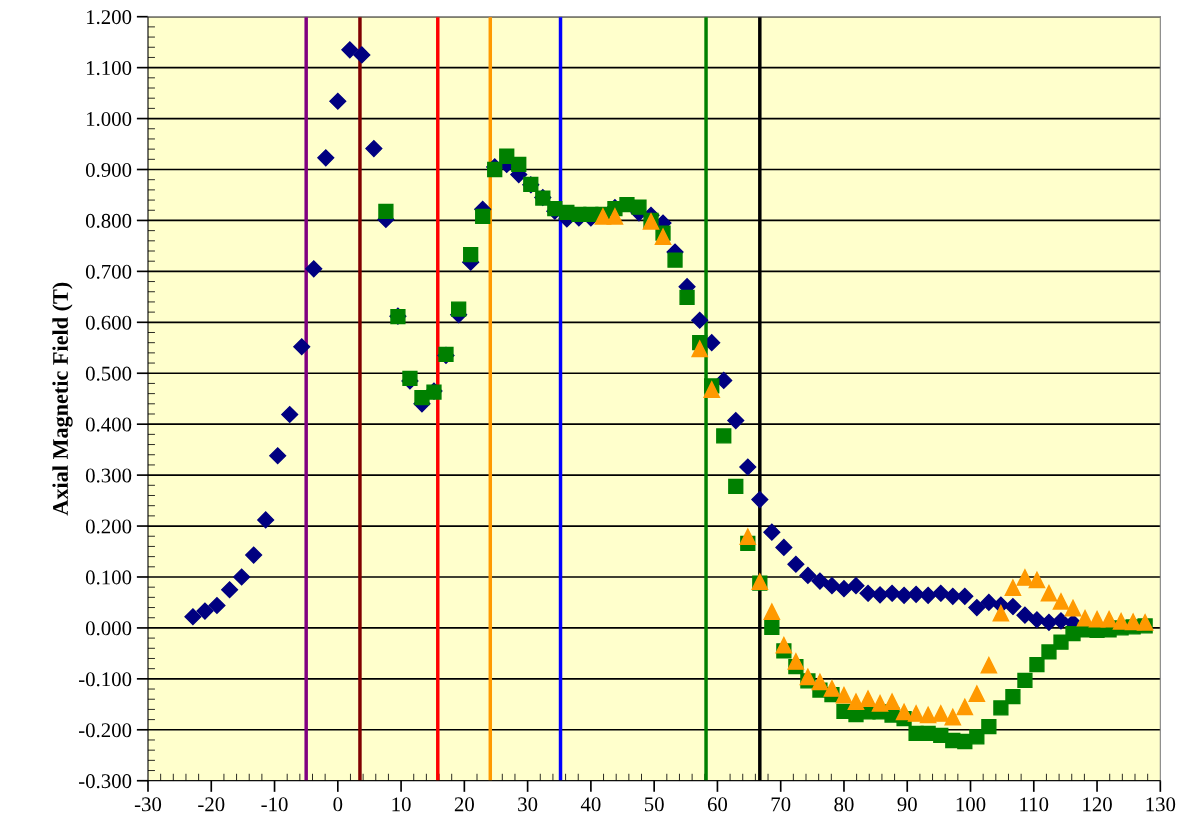 This screenshot has width=1184, height=835. What do you see at coordinates (109, 68) in the screenshot?
I see `y-tick-label: 1.100` at bounding box center [109, 68].